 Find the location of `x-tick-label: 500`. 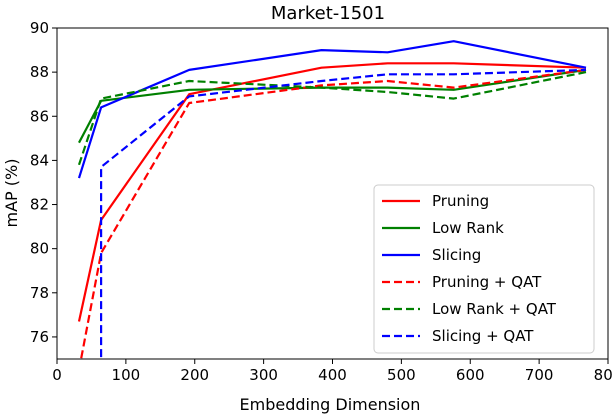

x-tick-label: 500 is located at coordinates (401, 375).